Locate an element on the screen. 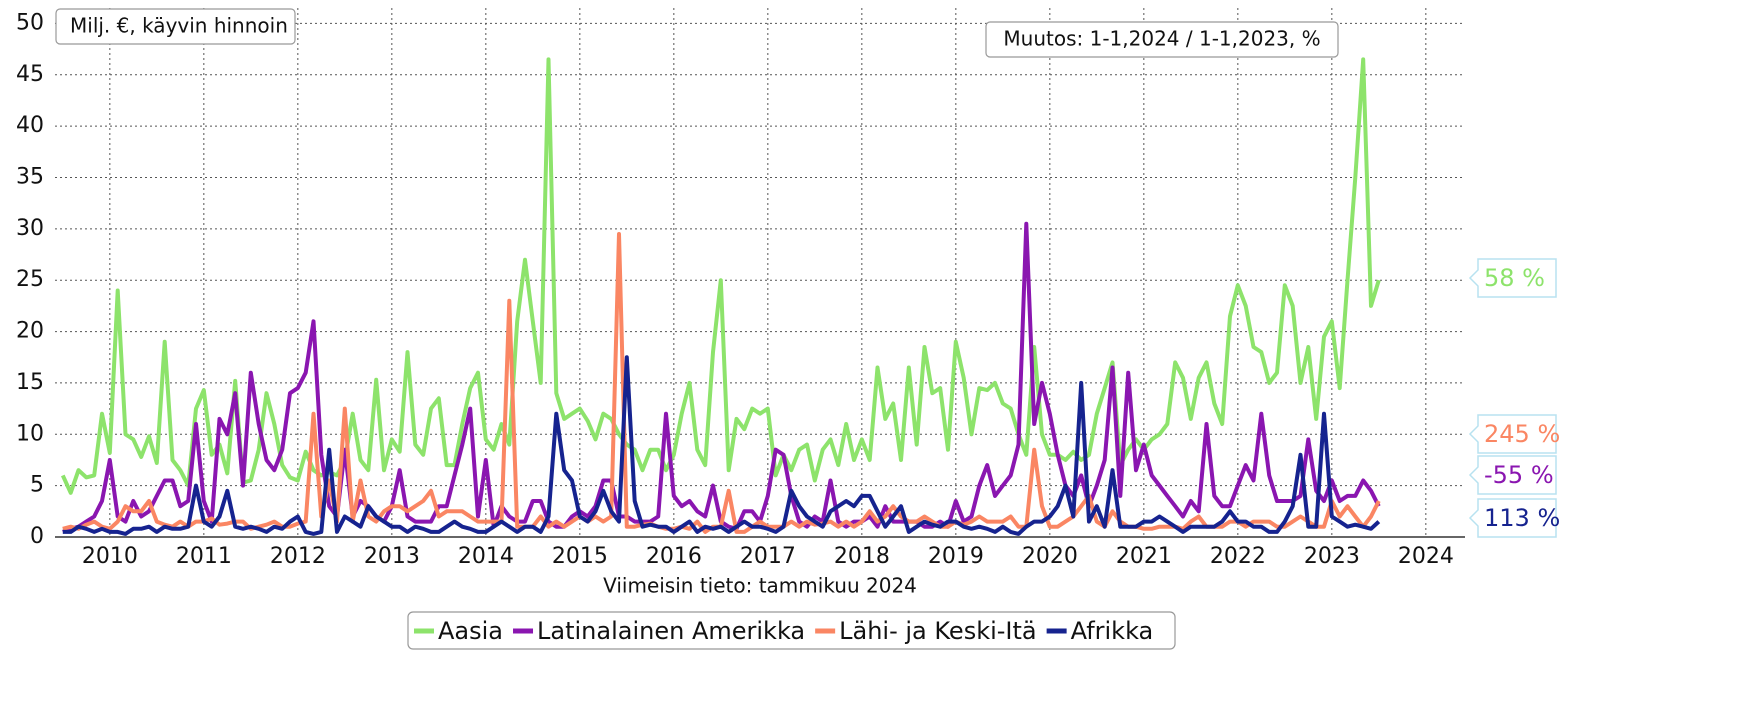 The width and height of the screenshot is (1744, 722). x-tick-label: 2020 is located at coordinates (1050, 556).